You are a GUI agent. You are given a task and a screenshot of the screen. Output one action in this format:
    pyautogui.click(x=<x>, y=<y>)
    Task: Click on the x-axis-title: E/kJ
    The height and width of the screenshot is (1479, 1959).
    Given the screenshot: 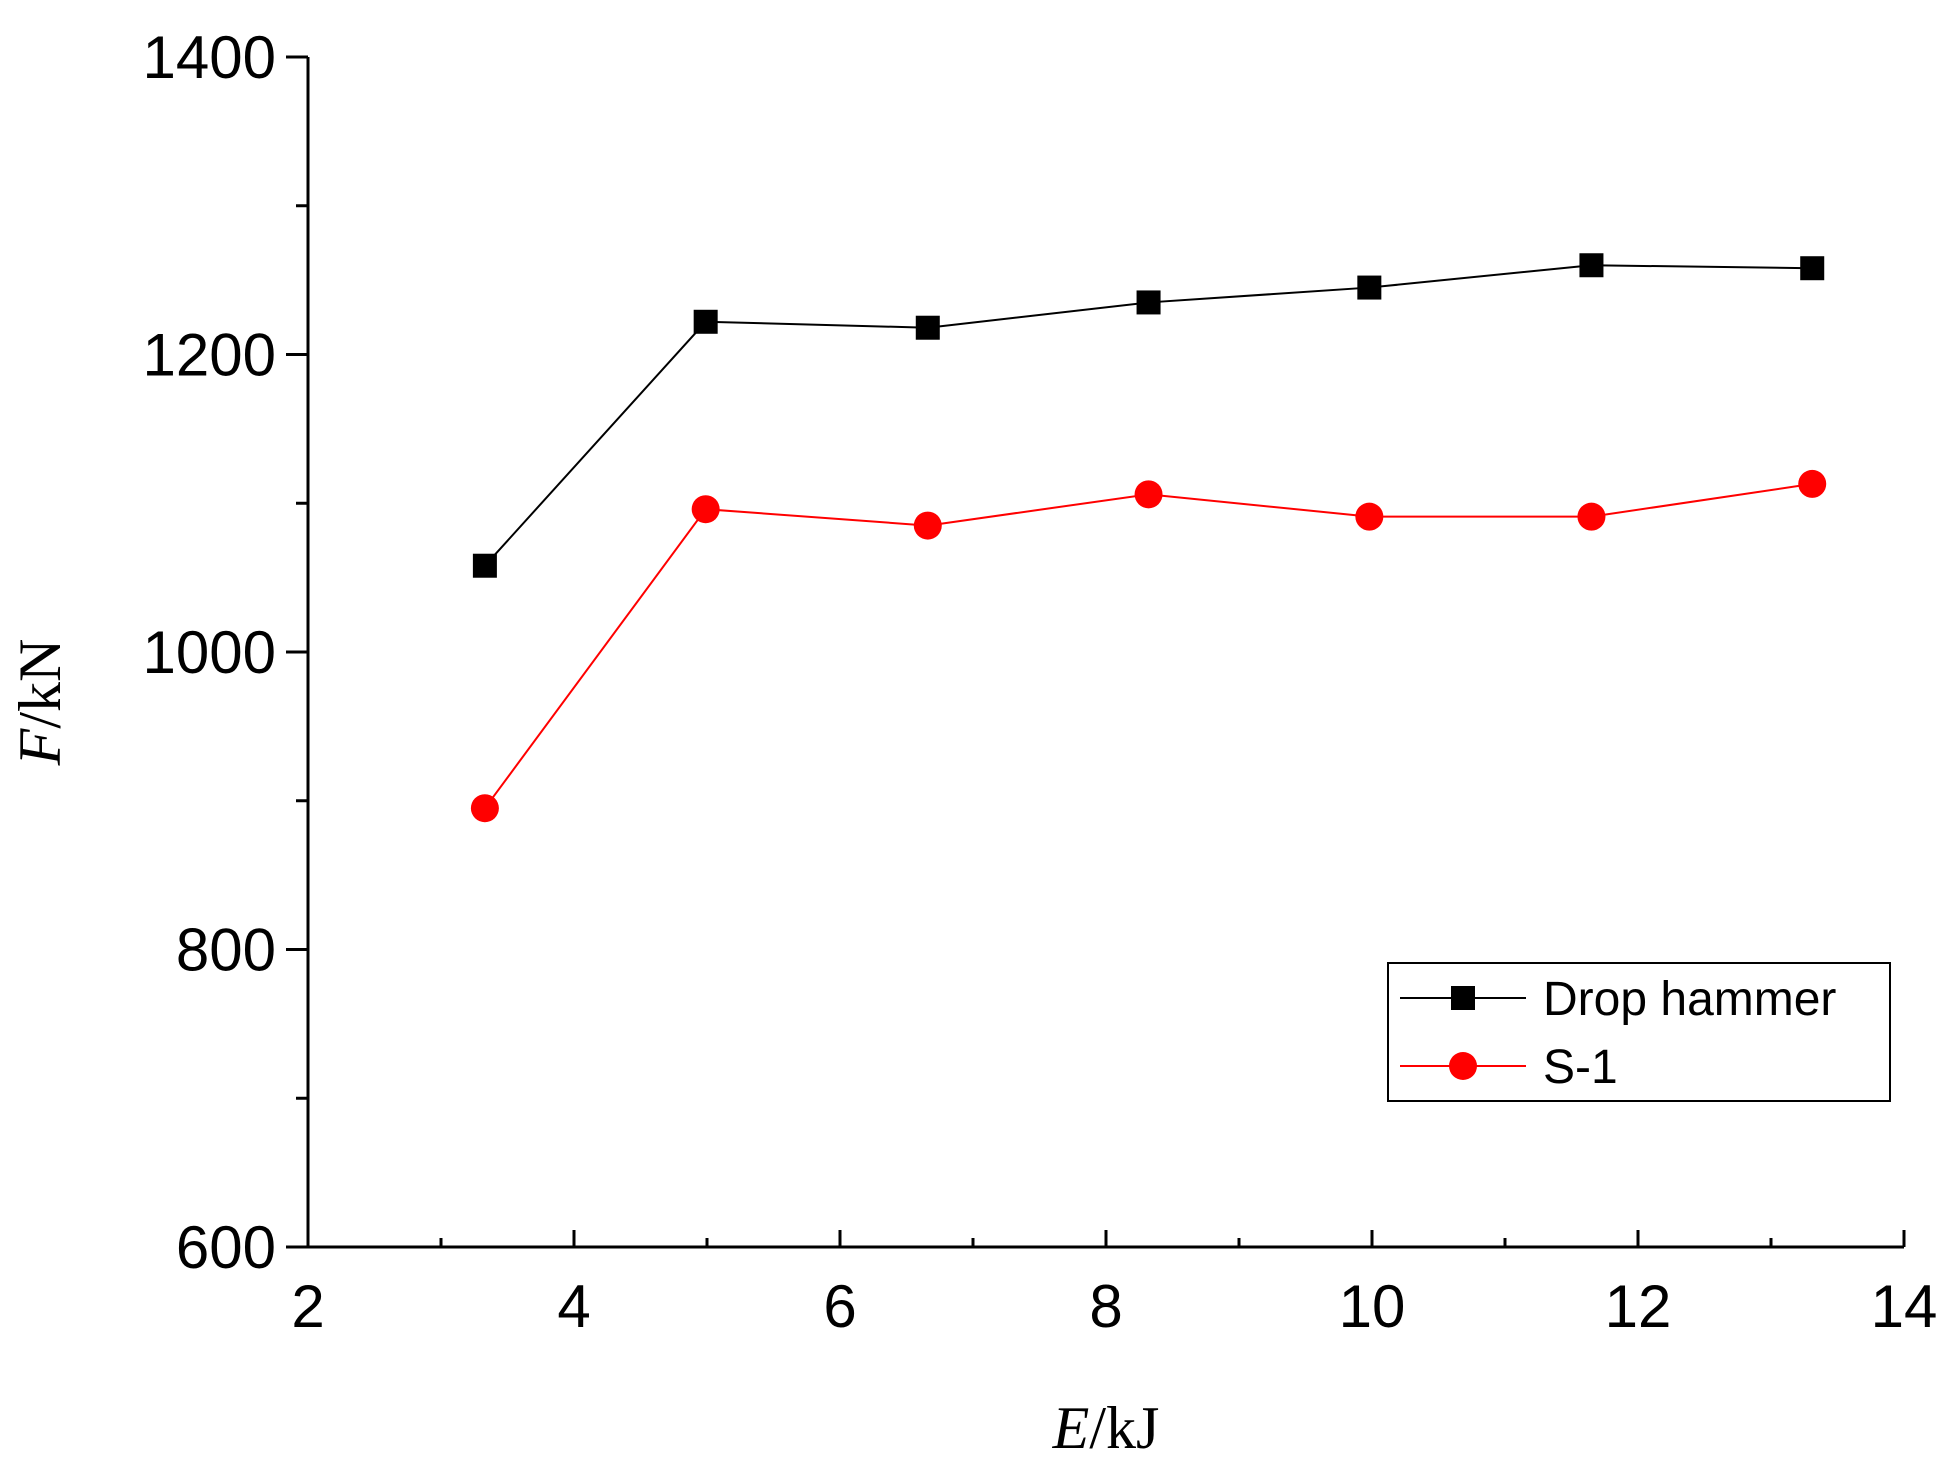 What is the action you would take?
    pyautogui.click(x=1106, y=1428)
    